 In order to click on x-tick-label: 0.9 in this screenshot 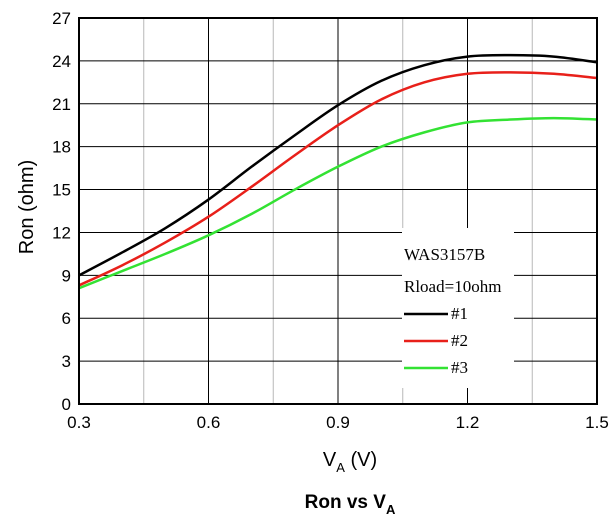, I will do `click(338, 422)`.